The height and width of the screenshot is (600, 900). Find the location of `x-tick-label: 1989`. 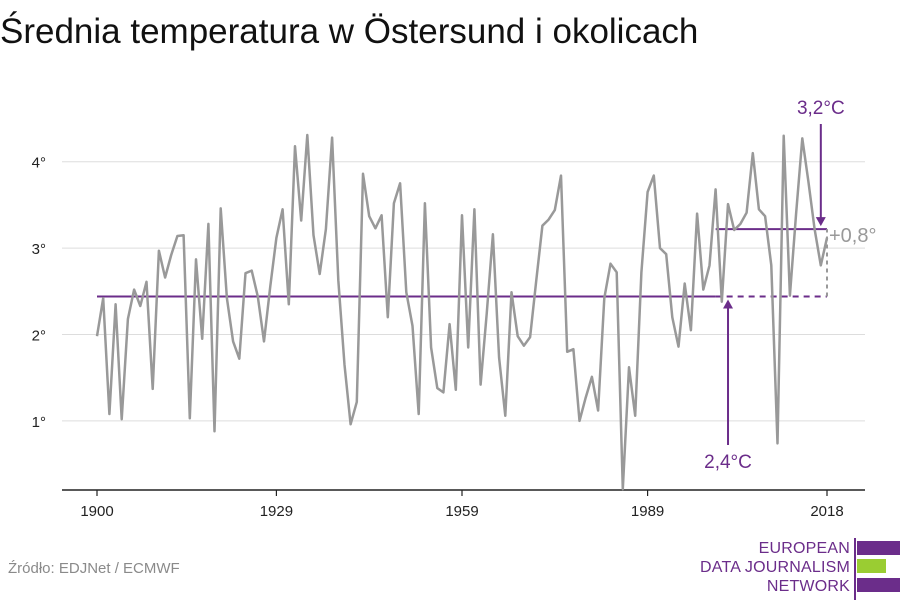

x-tick-label: 1989 is located at coordinates (647, 511).